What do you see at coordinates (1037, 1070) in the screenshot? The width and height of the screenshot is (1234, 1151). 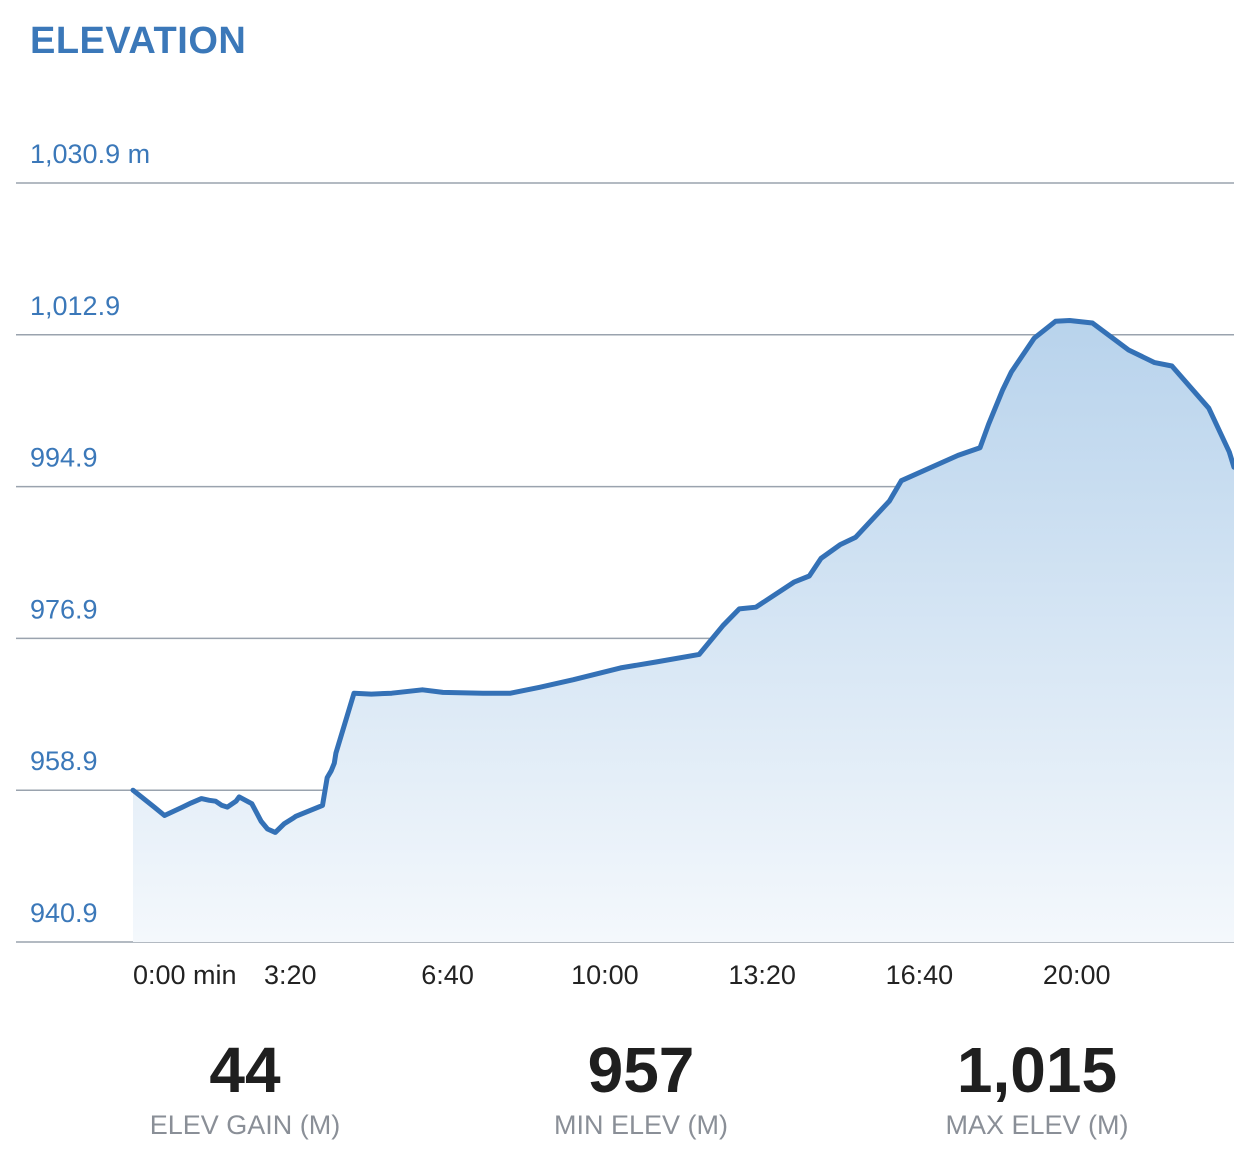 I see `max-elev-value: 1,015` at bounding box center [1037, 1070].